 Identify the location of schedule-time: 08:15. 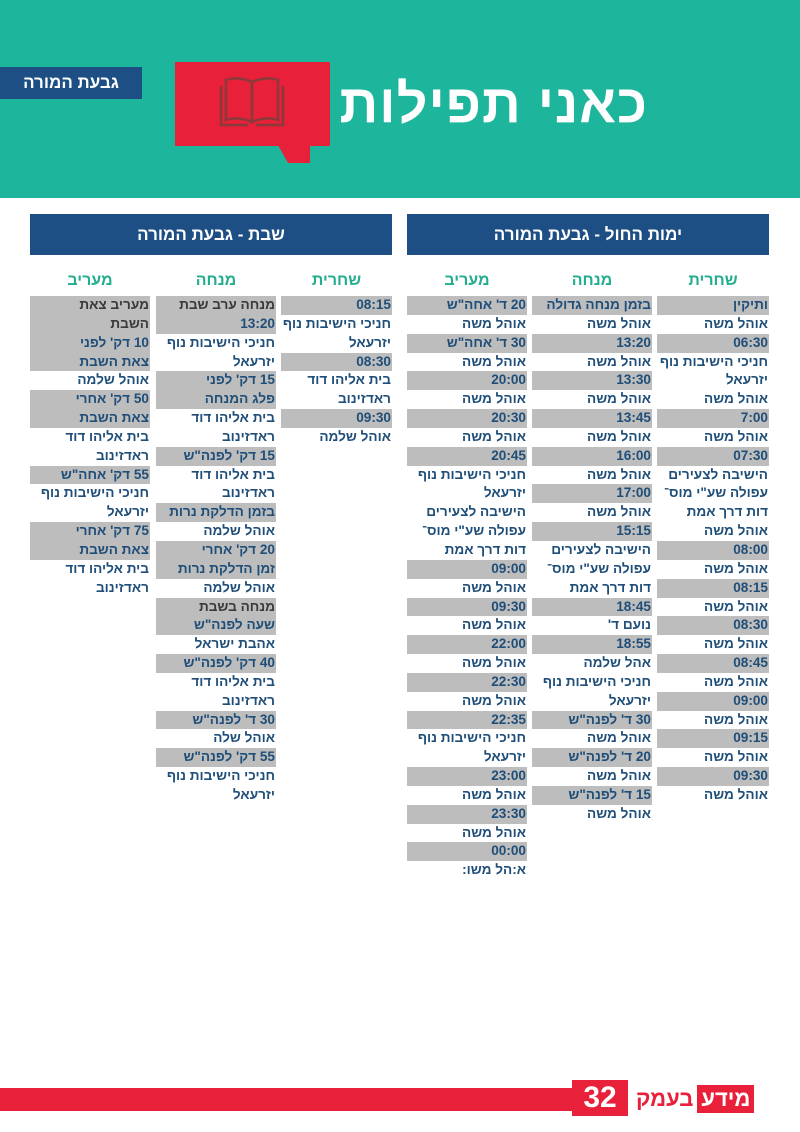
(336, 305).